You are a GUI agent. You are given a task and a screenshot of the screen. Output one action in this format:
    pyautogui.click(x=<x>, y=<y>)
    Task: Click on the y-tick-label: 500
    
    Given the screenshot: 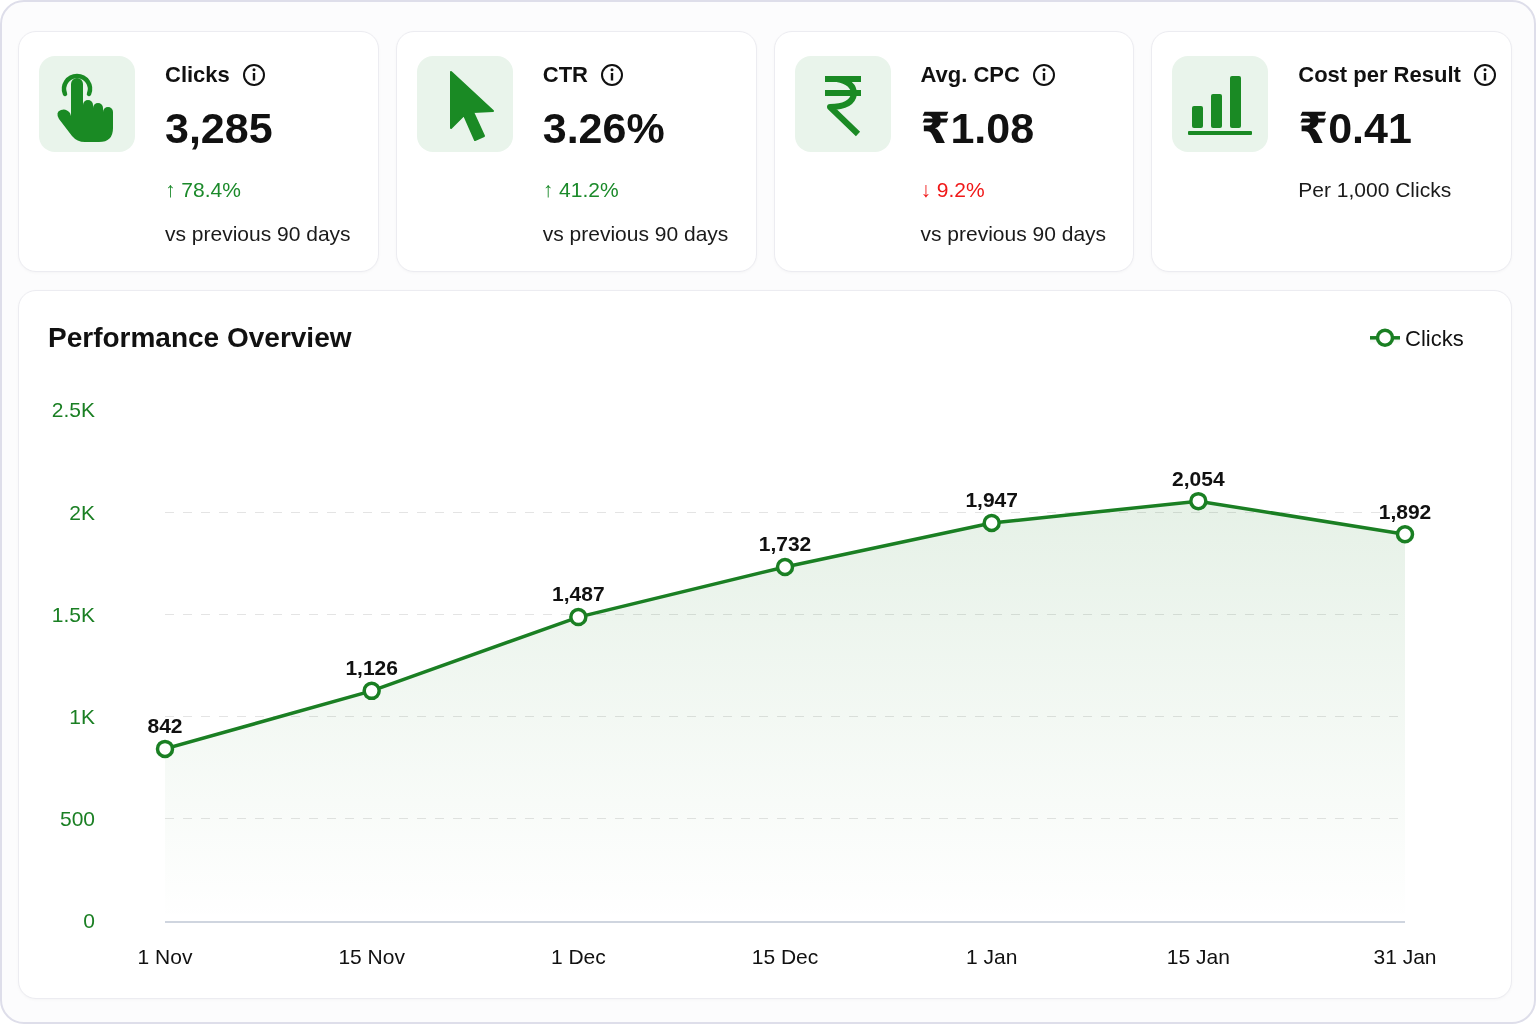 What is the action you would take?
    pyautogui.click(x=77, y=819)
    